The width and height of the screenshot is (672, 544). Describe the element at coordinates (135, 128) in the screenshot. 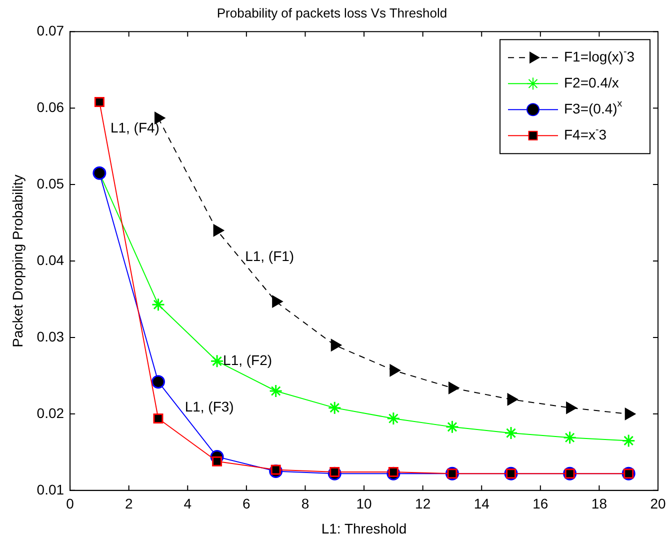

I see `annotation: L1, (F4)` at that location.